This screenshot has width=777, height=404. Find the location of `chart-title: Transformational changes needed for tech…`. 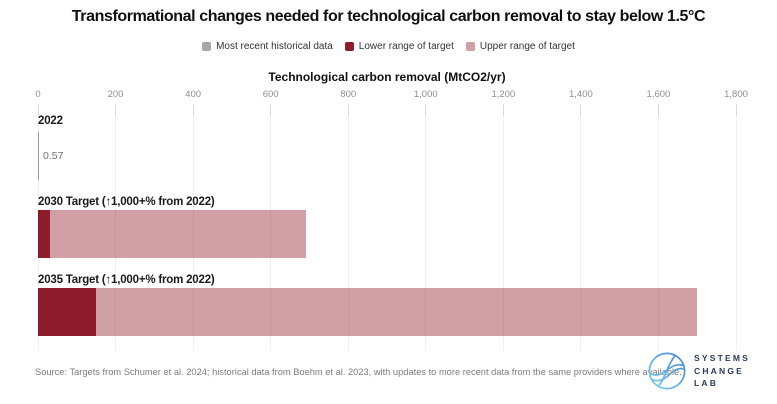

chart-title: Transformational changes needed for tech… is located at coordinates (388, 16).